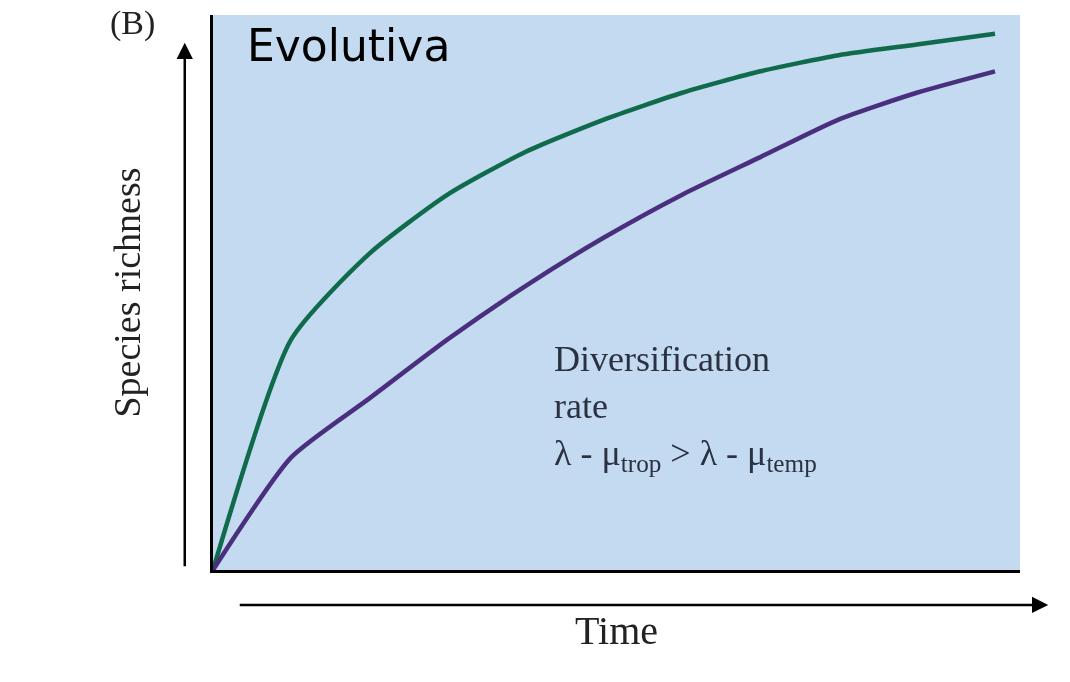 This screenshot has height=682, width=1070. I want to click on annotation: Evolutiva, so click(349, 45).